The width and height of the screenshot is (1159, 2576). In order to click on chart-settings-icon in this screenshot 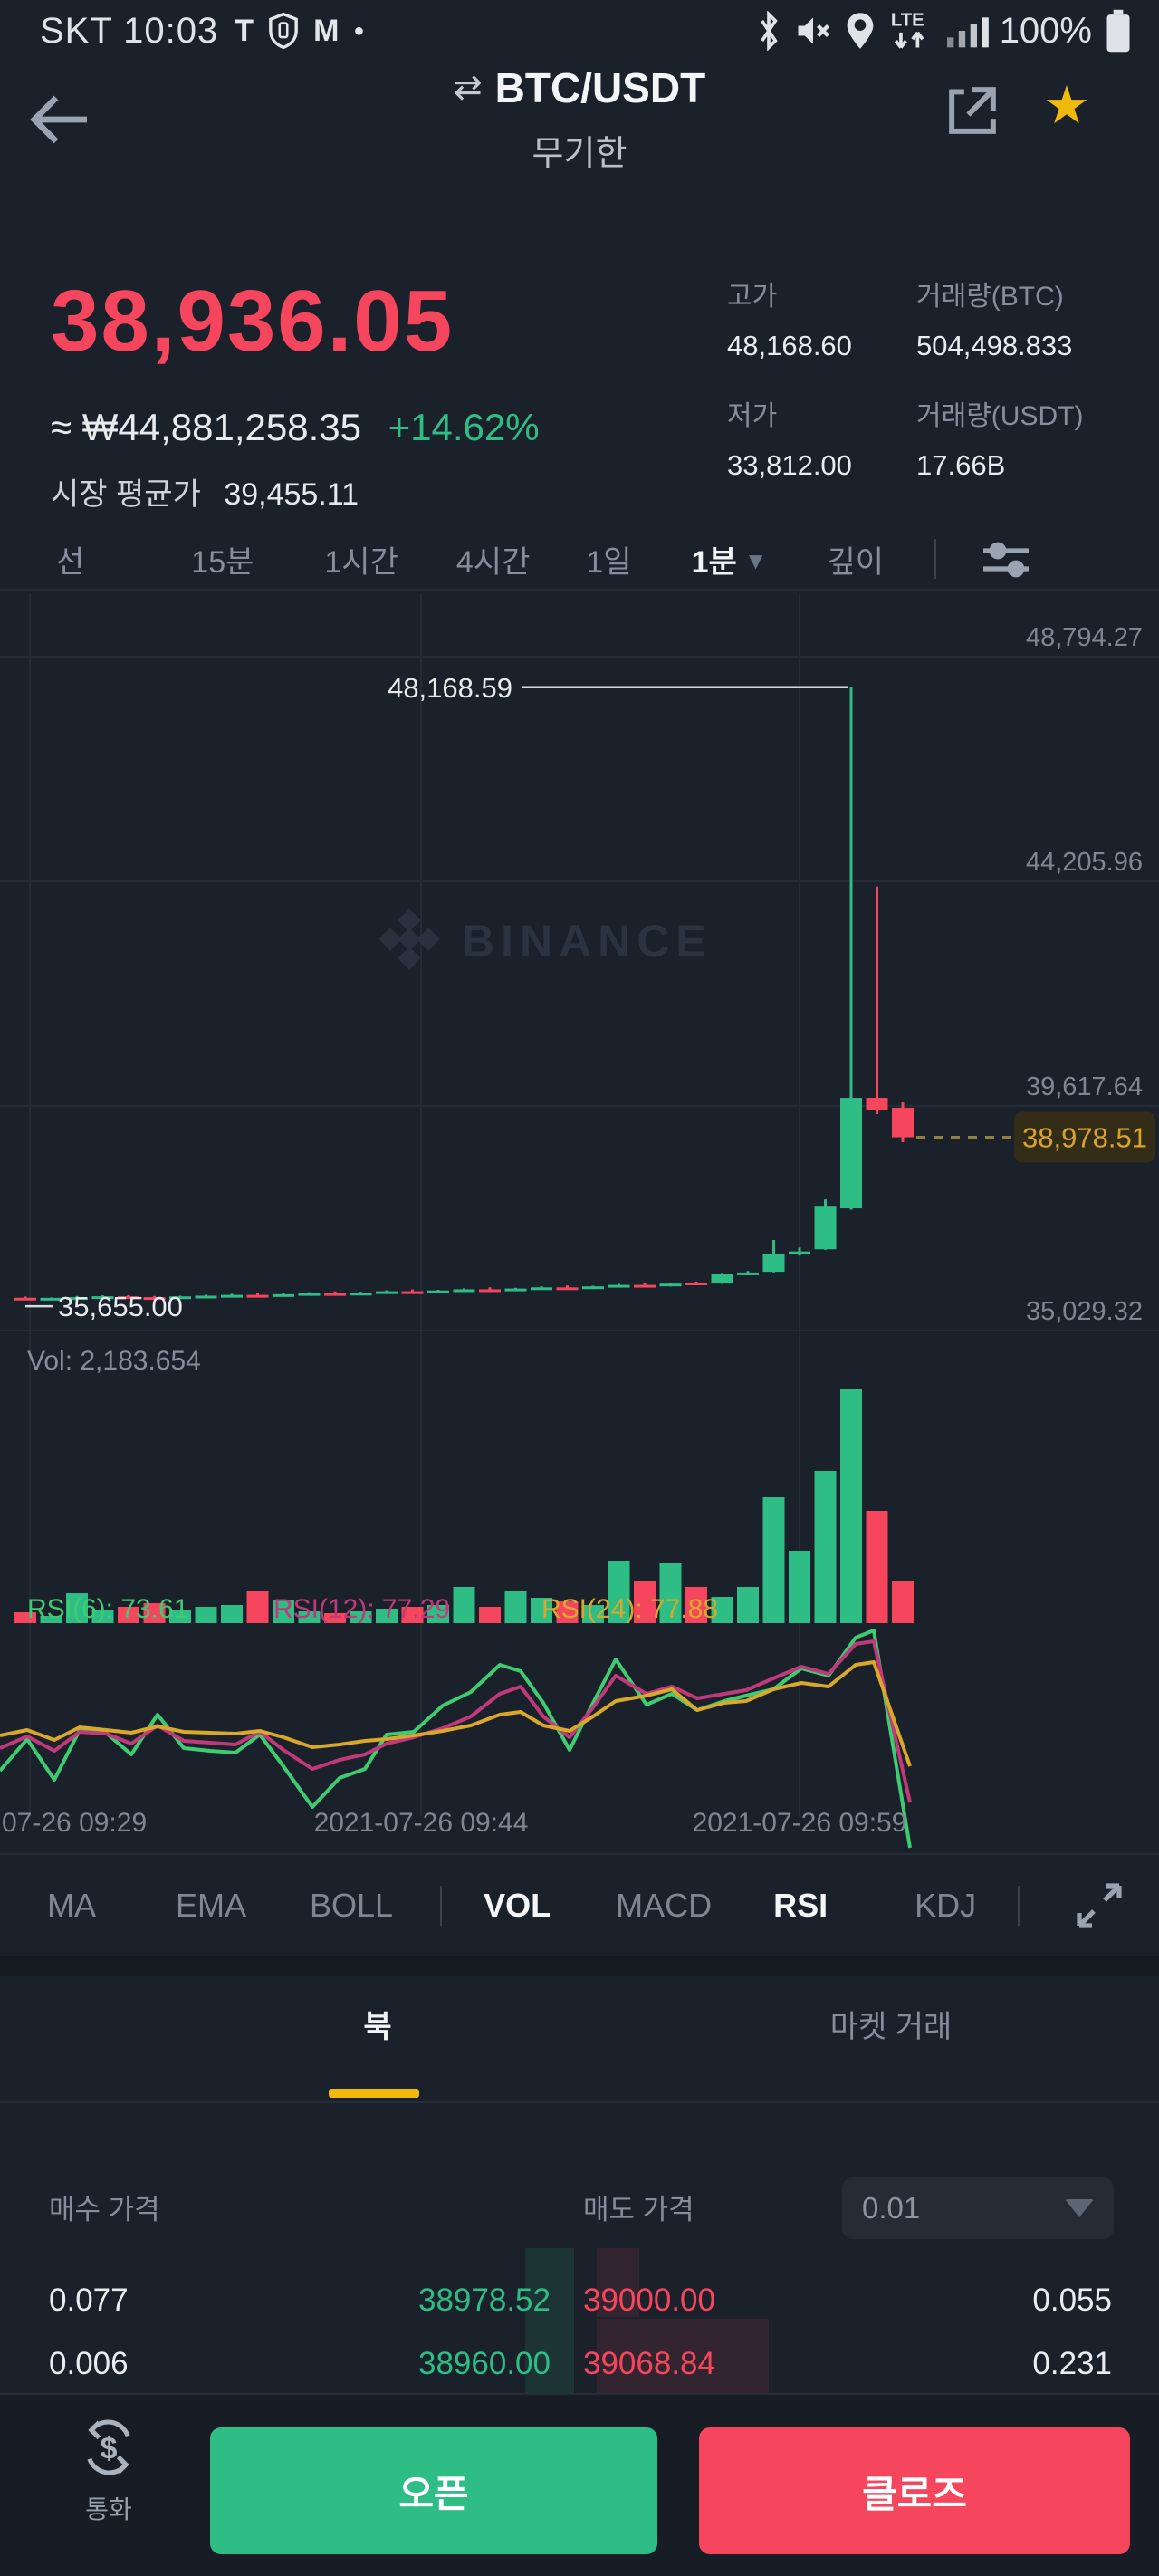, I will do `click(1006, 559)`.